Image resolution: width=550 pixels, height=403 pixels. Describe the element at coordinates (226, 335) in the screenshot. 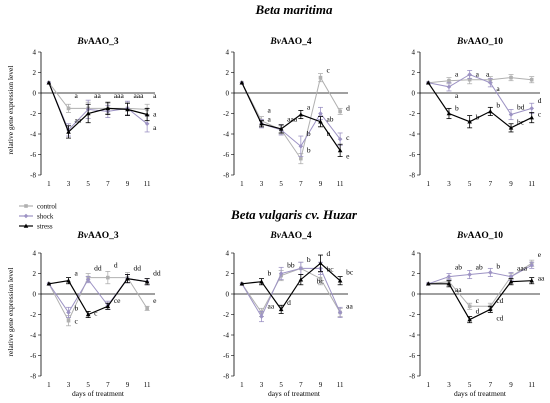

I see `y-tick-label: -4` at that location.